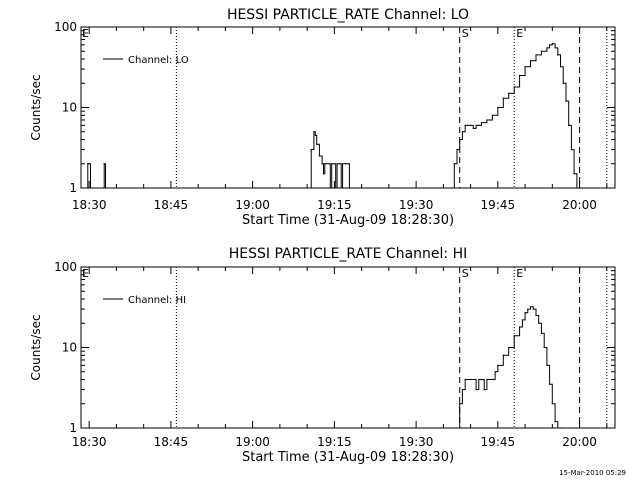  I want to click on y-tick-label: 10, so click(69, 108).